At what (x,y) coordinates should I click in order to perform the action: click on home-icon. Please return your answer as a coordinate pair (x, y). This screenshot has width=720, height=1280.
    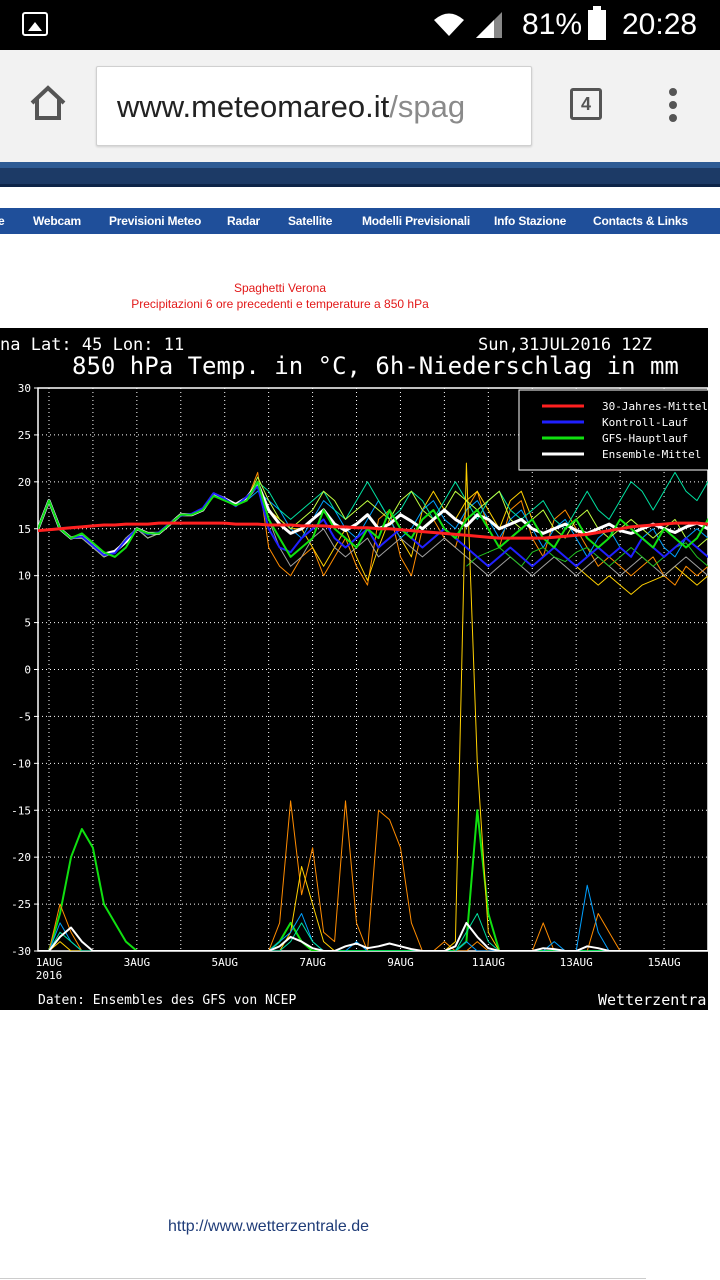
    Looking at the image, I should click on (48, 103).